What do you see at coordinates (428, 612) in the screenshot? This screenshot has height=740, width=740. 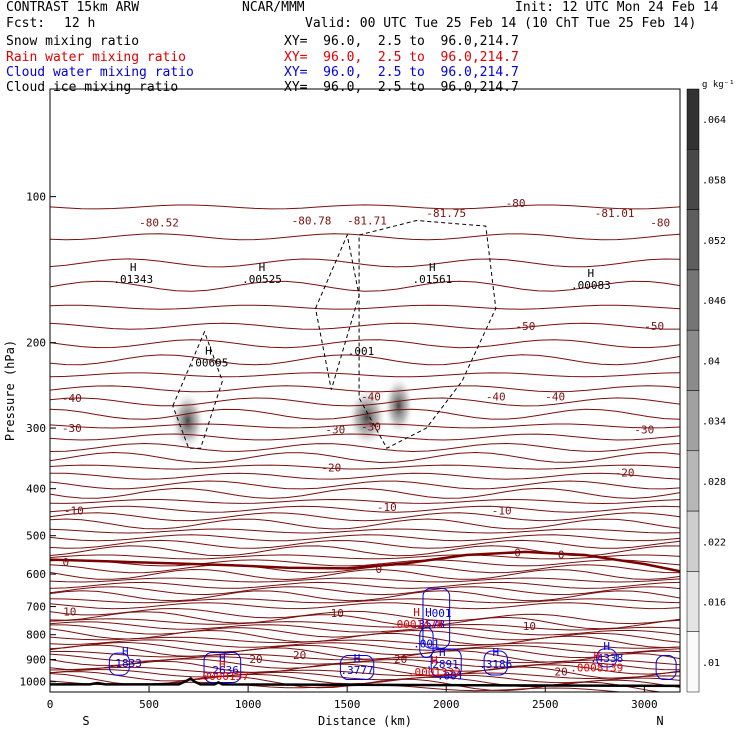 I see `extremum-marker-12: H` at bounding box center [428, 612].